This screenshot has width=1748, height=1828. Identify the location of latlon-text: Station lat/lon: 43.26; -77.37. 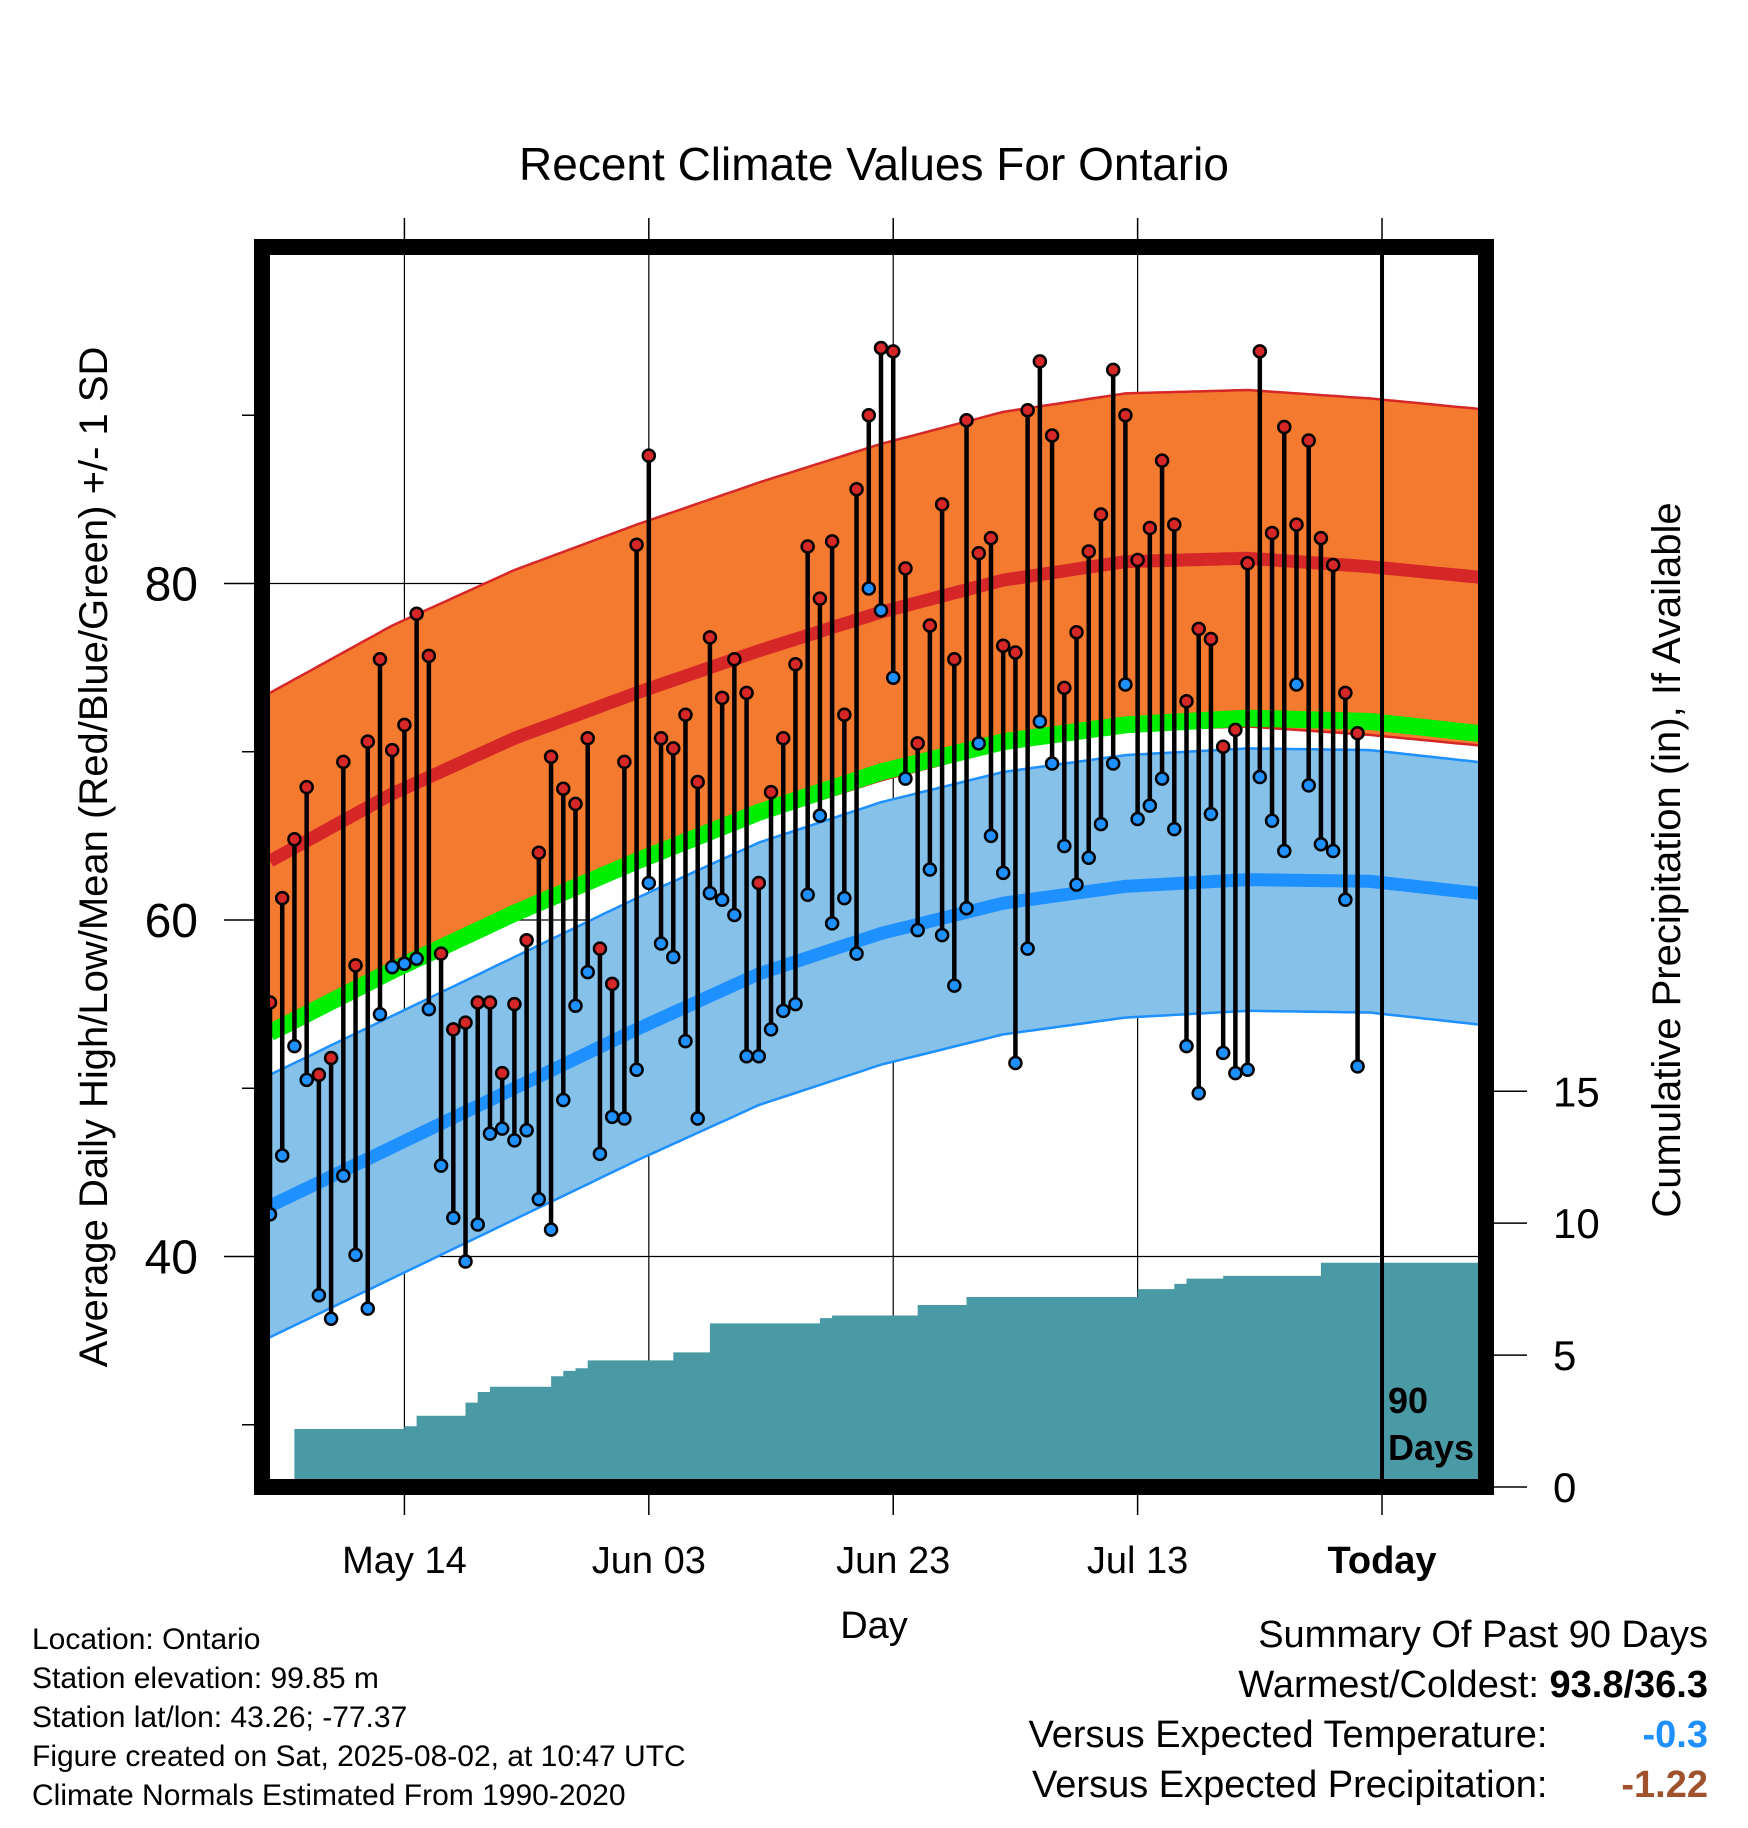
(220, 1717).